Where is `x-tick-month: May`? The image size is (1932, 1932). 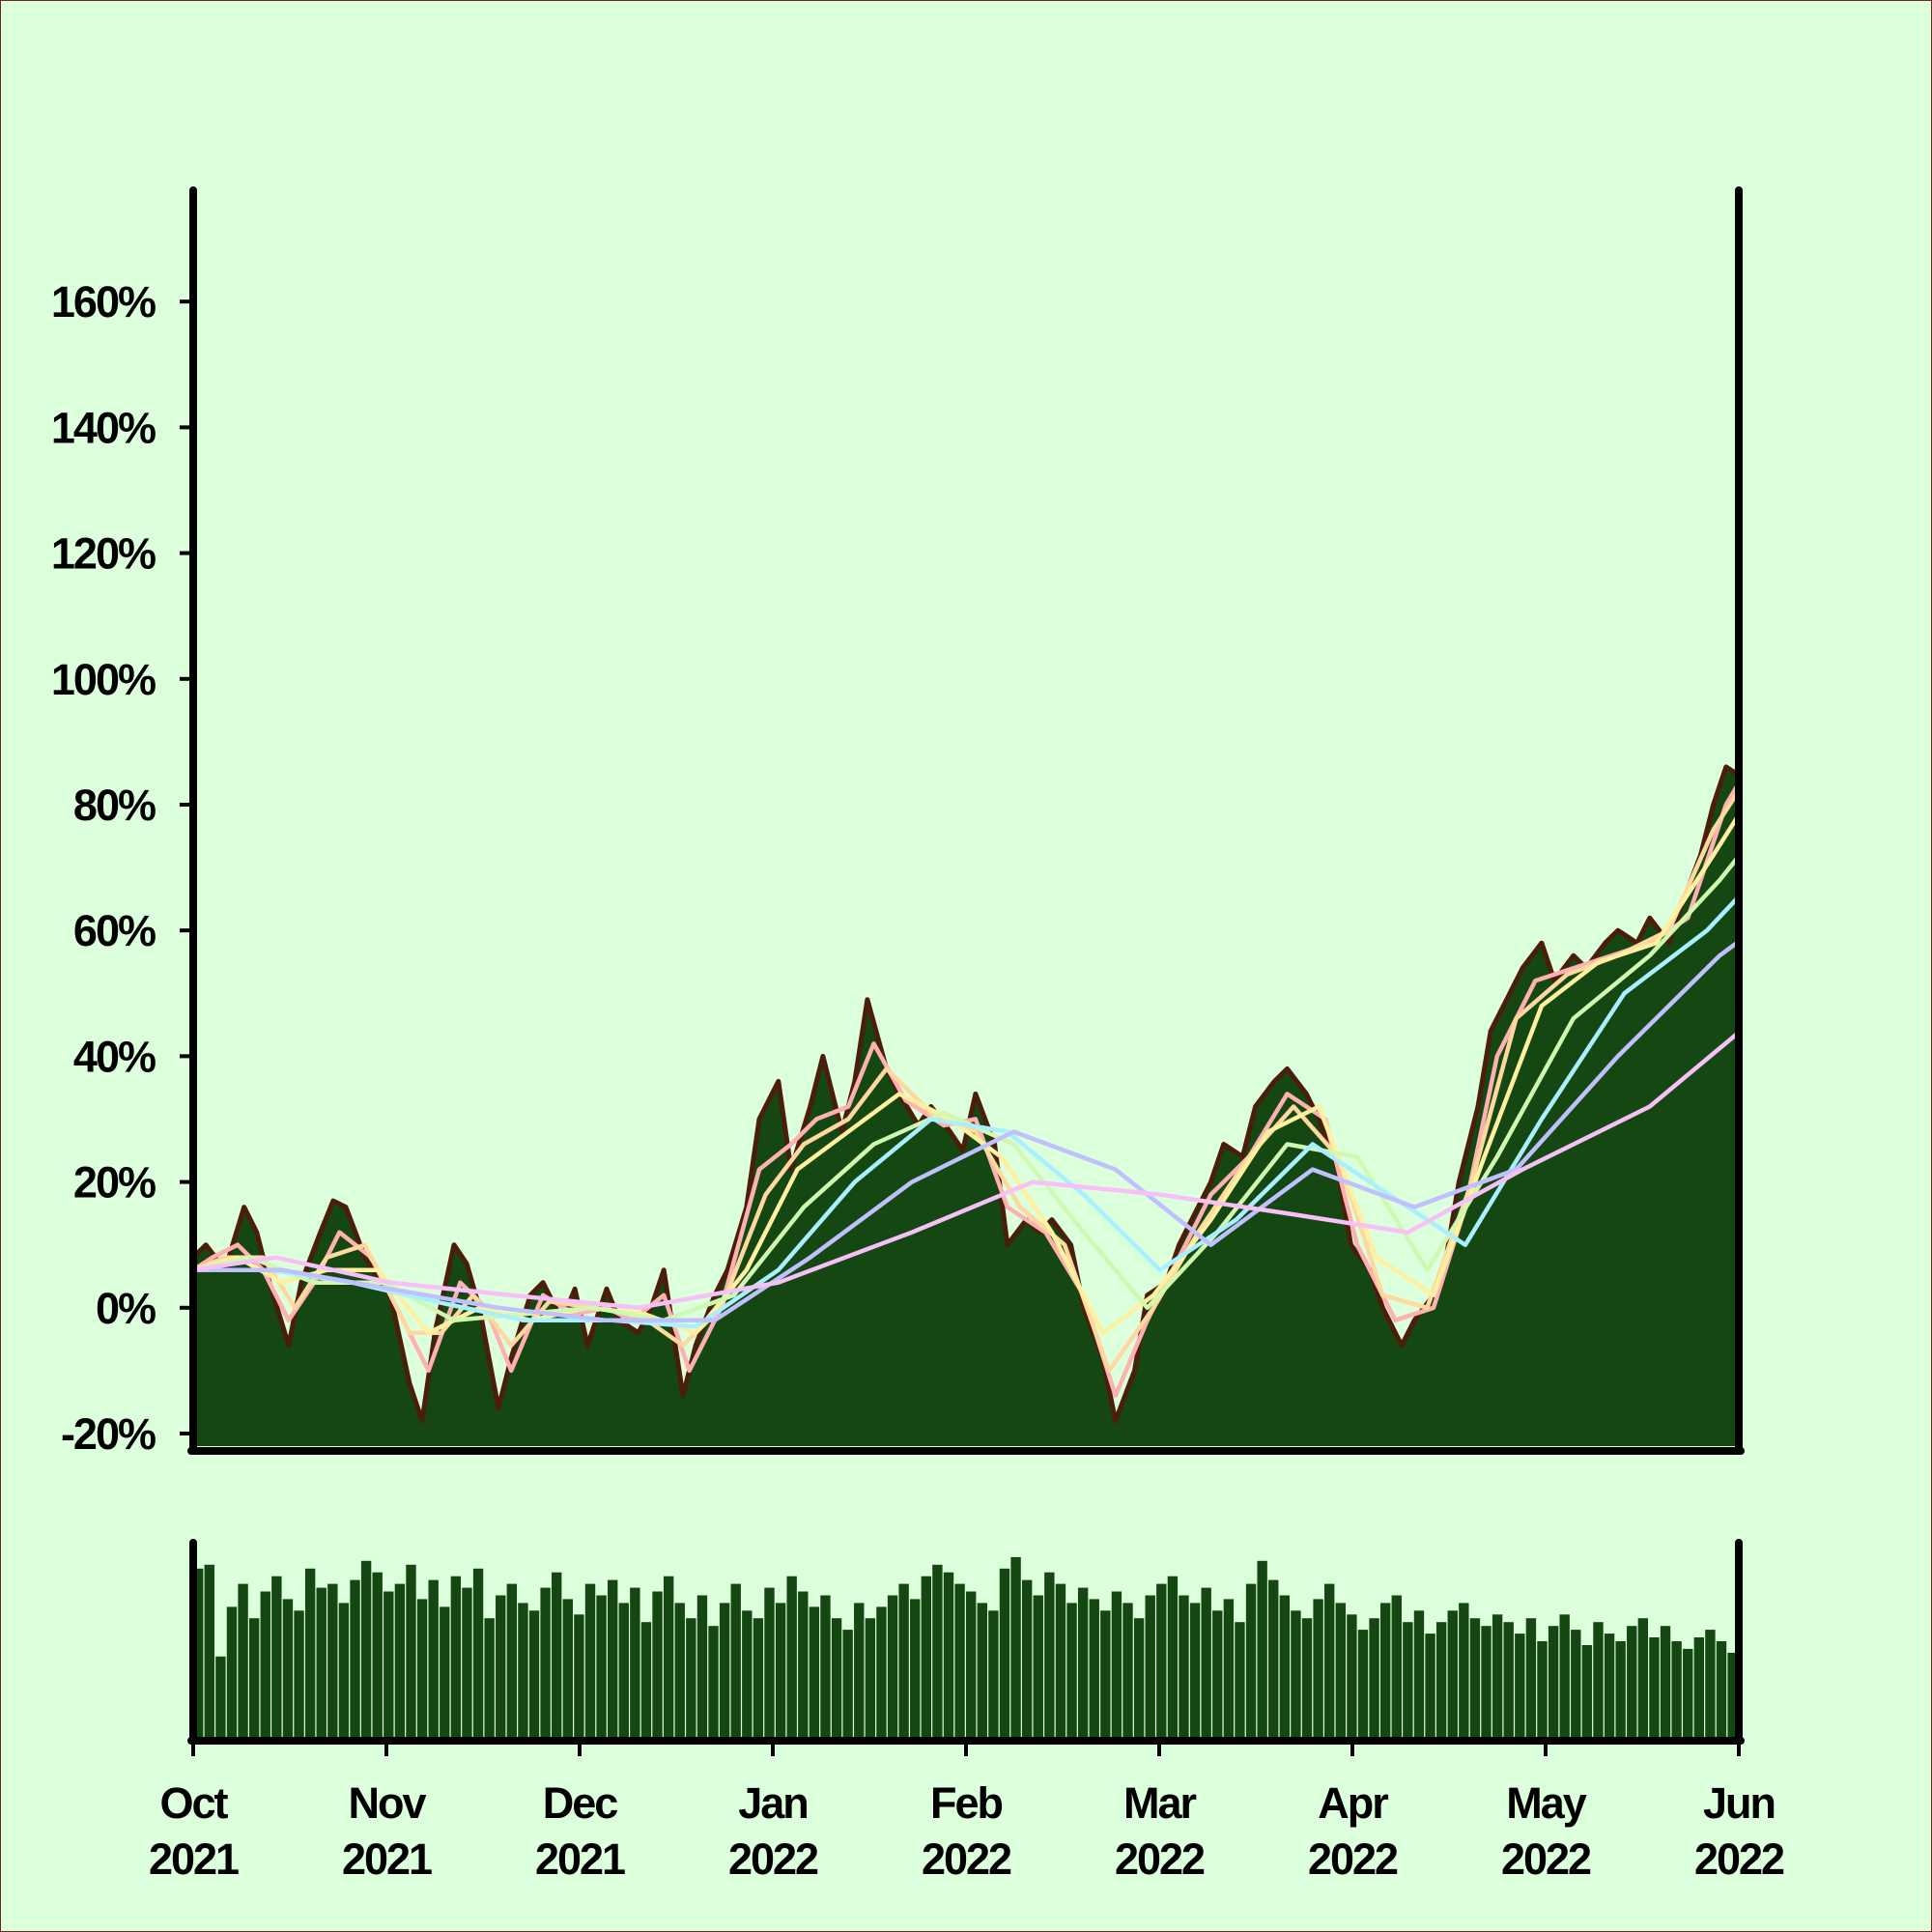 x-tick-month: May is located at coordinates (1546, 1803).